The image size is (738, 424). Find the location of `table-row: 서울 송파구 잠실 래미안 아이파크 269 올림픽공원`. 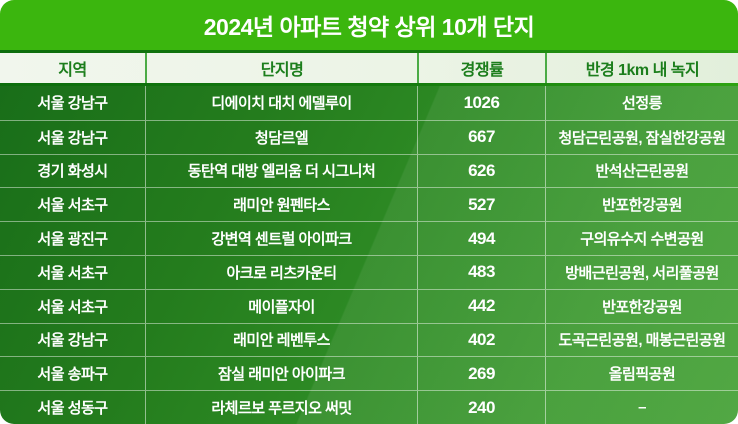

table-row: 서울 송파구 잠실 래미안 아이파크 269 올림픽공원 is located at coordinates (369, 373).